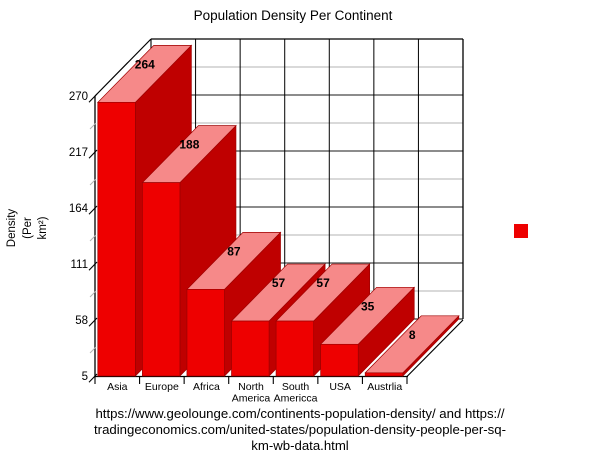 The width and height of the screenshot is (600, 463). What do you see at coordinates (251, 387) in the screenshot?
I see `x-category-label: North` at bounding box center [251, 387].